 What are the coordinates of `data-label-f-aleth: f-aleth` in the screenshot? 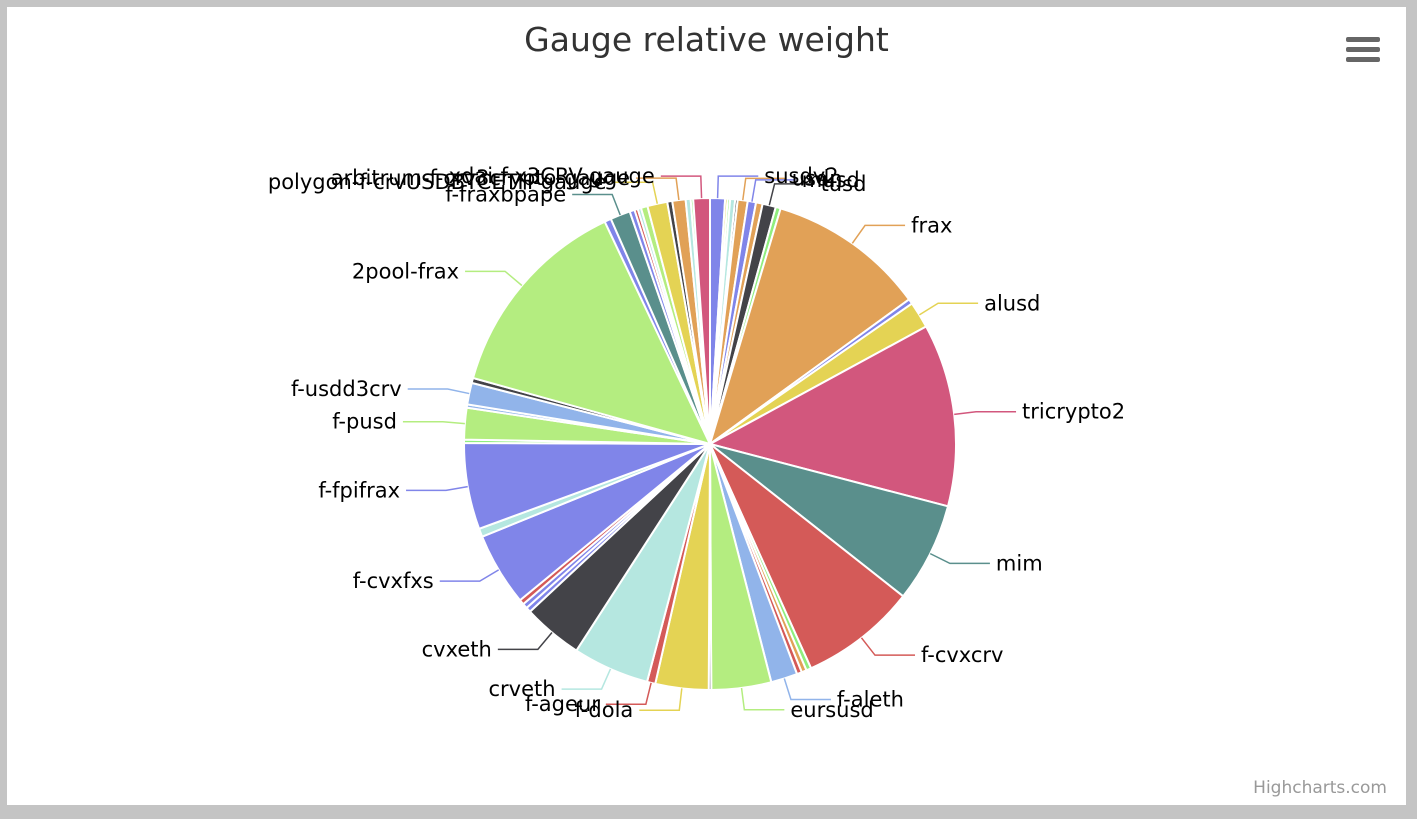 It's located at (870, 699).